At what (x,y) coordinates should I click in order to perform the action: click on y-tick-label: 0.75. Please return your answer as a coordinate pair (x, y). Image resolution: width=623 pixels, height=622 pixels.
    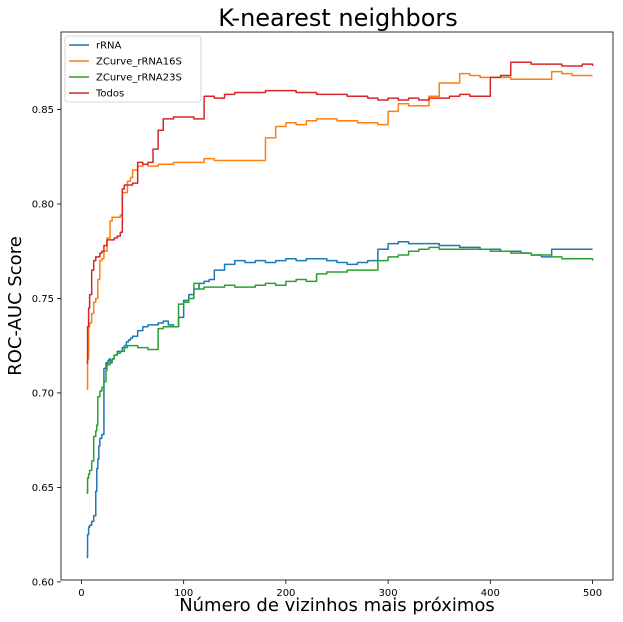
    Looking at the image, I should click on (43, 299).